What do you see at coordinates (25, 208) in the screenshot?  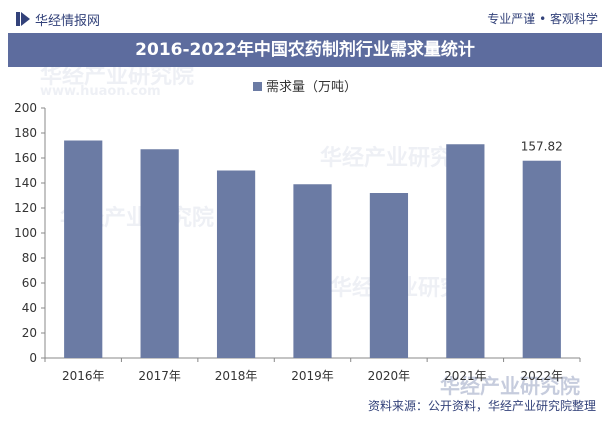 I see `y-tick-label: 120` at bounding box center [25, 208].